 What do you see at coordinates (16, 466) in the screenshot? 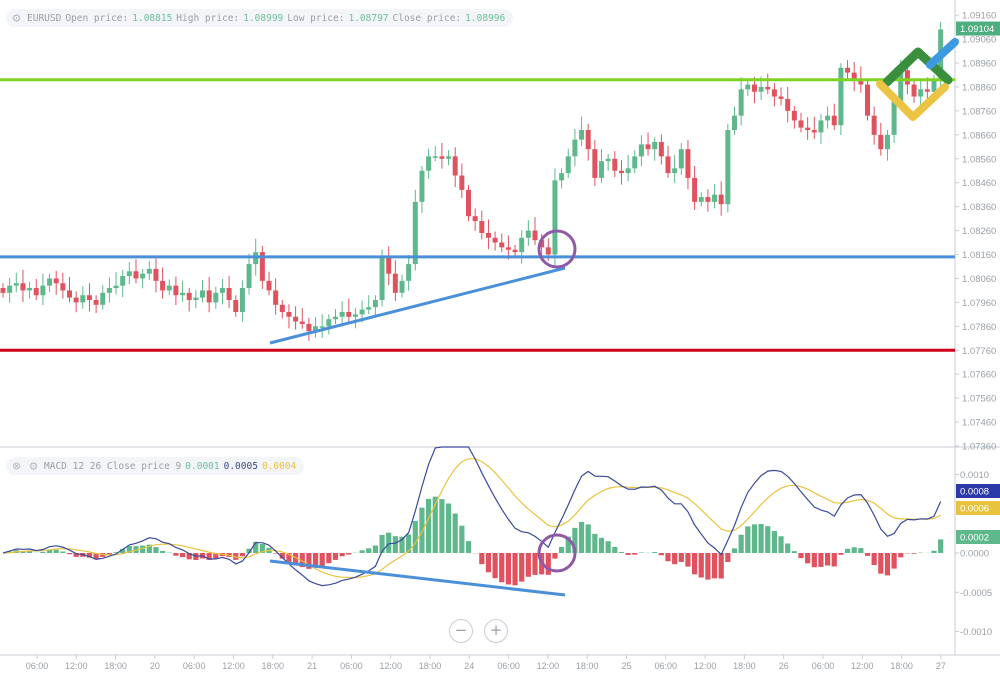
I see `close-icon: ⊗` at bounding box center [16, 466].